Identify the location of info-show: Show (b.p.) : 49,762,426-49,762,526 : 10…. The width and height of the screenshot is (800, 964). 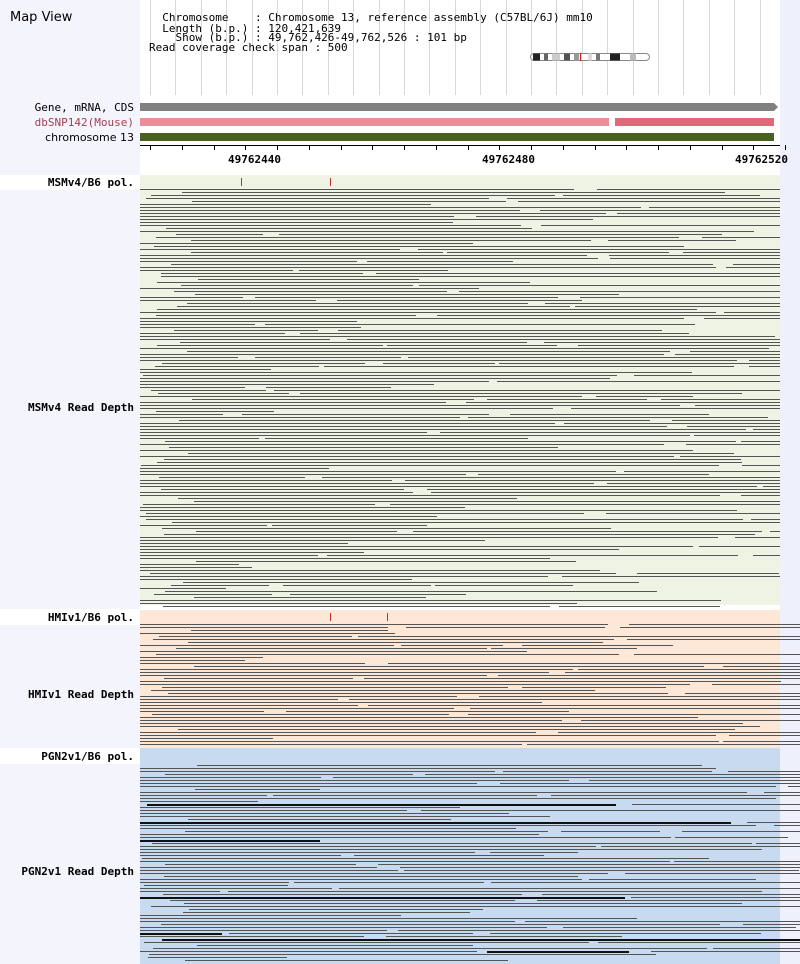
(308, 37).